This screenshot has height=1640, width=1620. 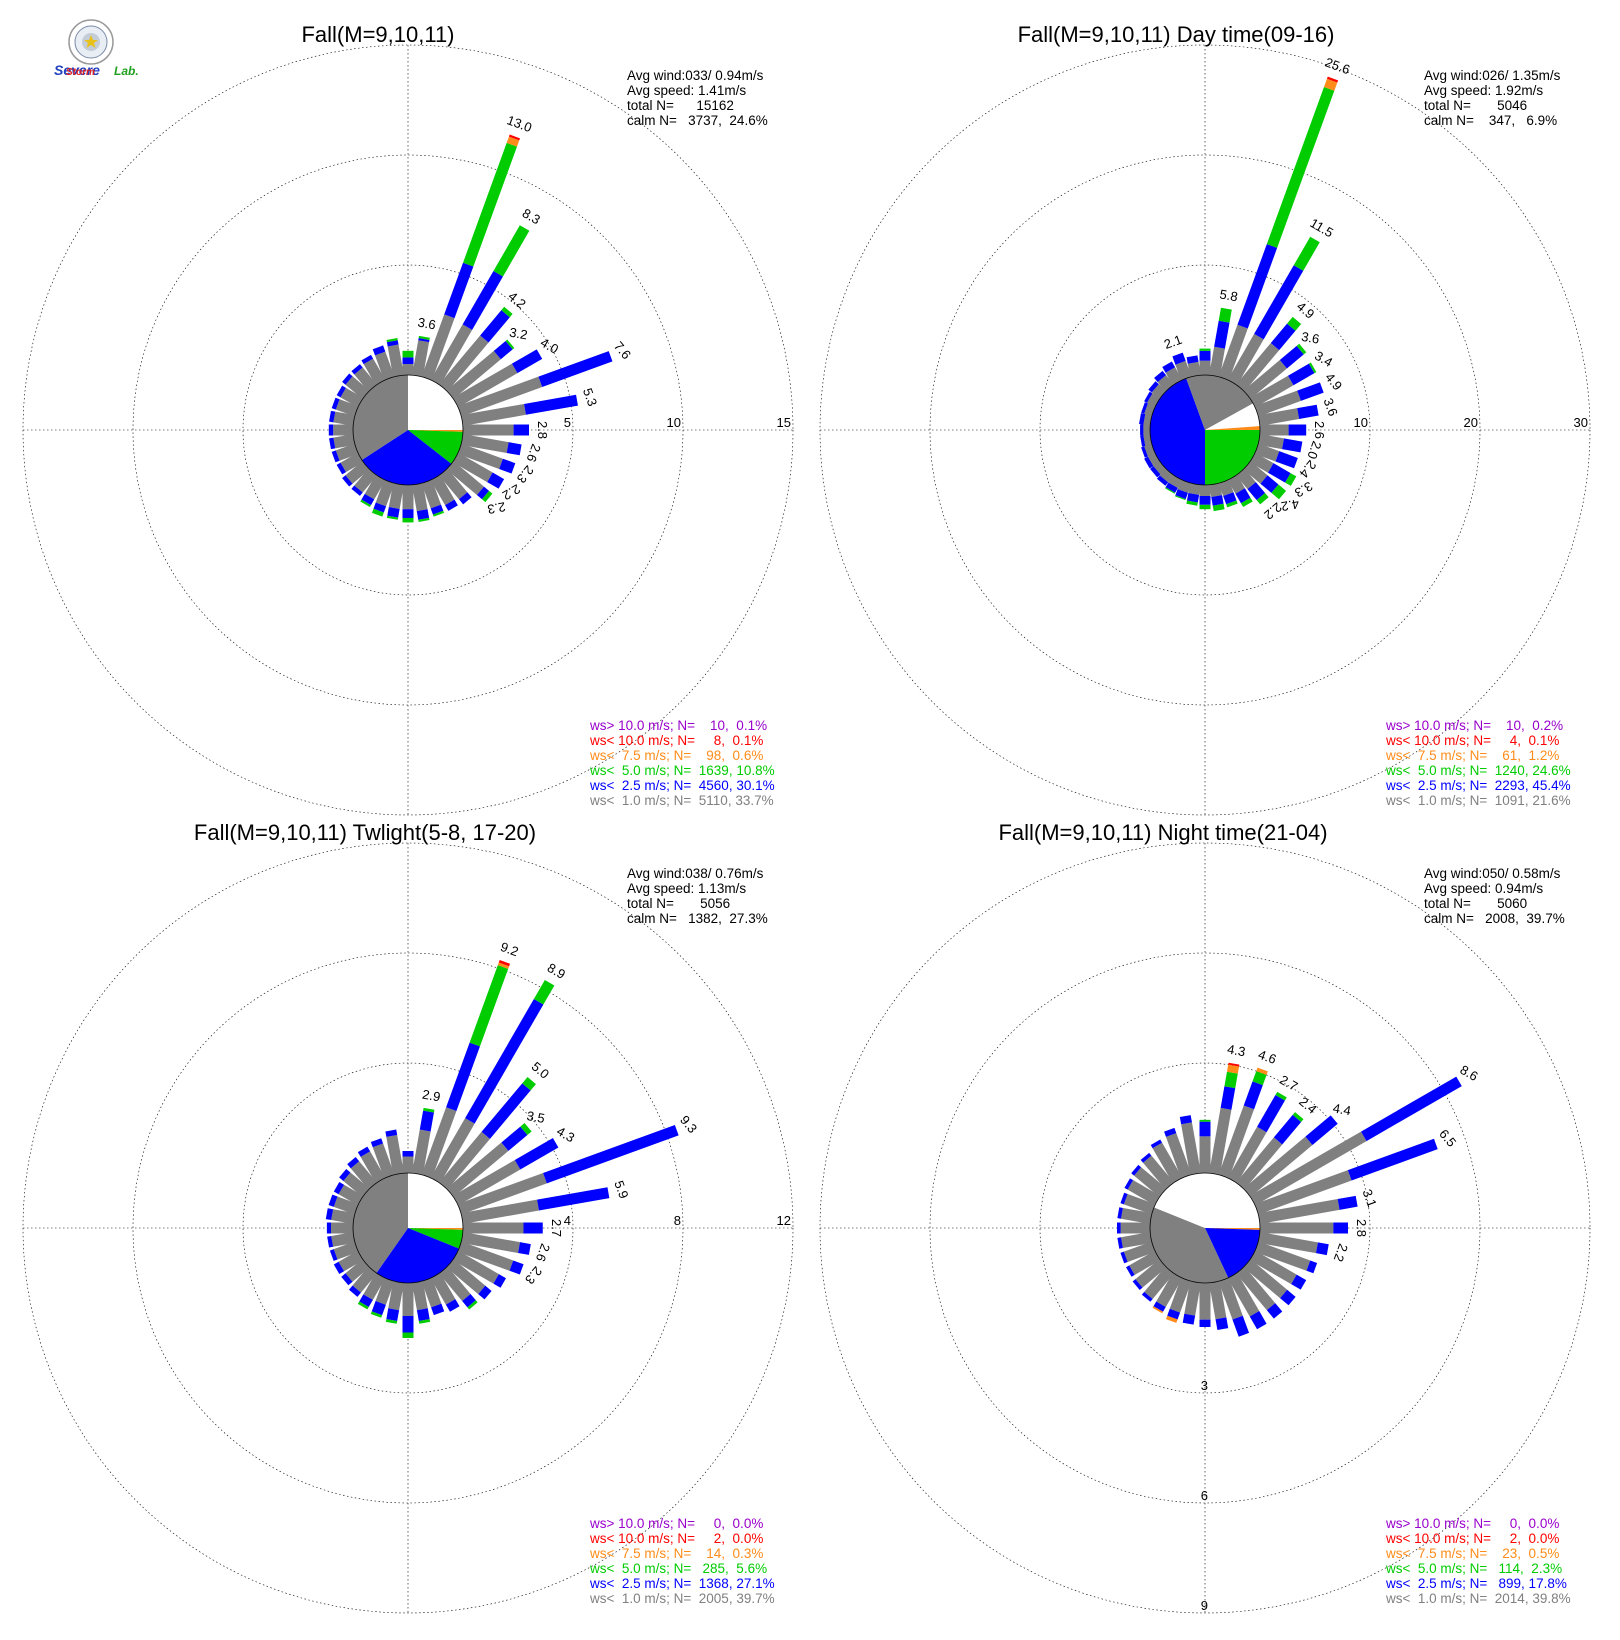 What do you see at coordinates (1232, 1200) in the screenshot?
I see `calm-slice-white` at bounding box center [1232, 1200].